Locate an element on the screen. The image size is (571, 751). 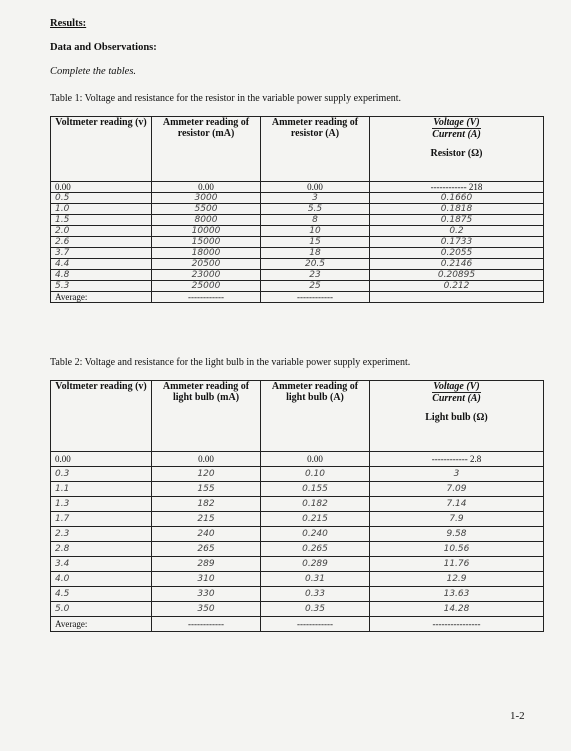
table-row: 4.0 310 0.31 12.9 is located at coordinates (297, 579).